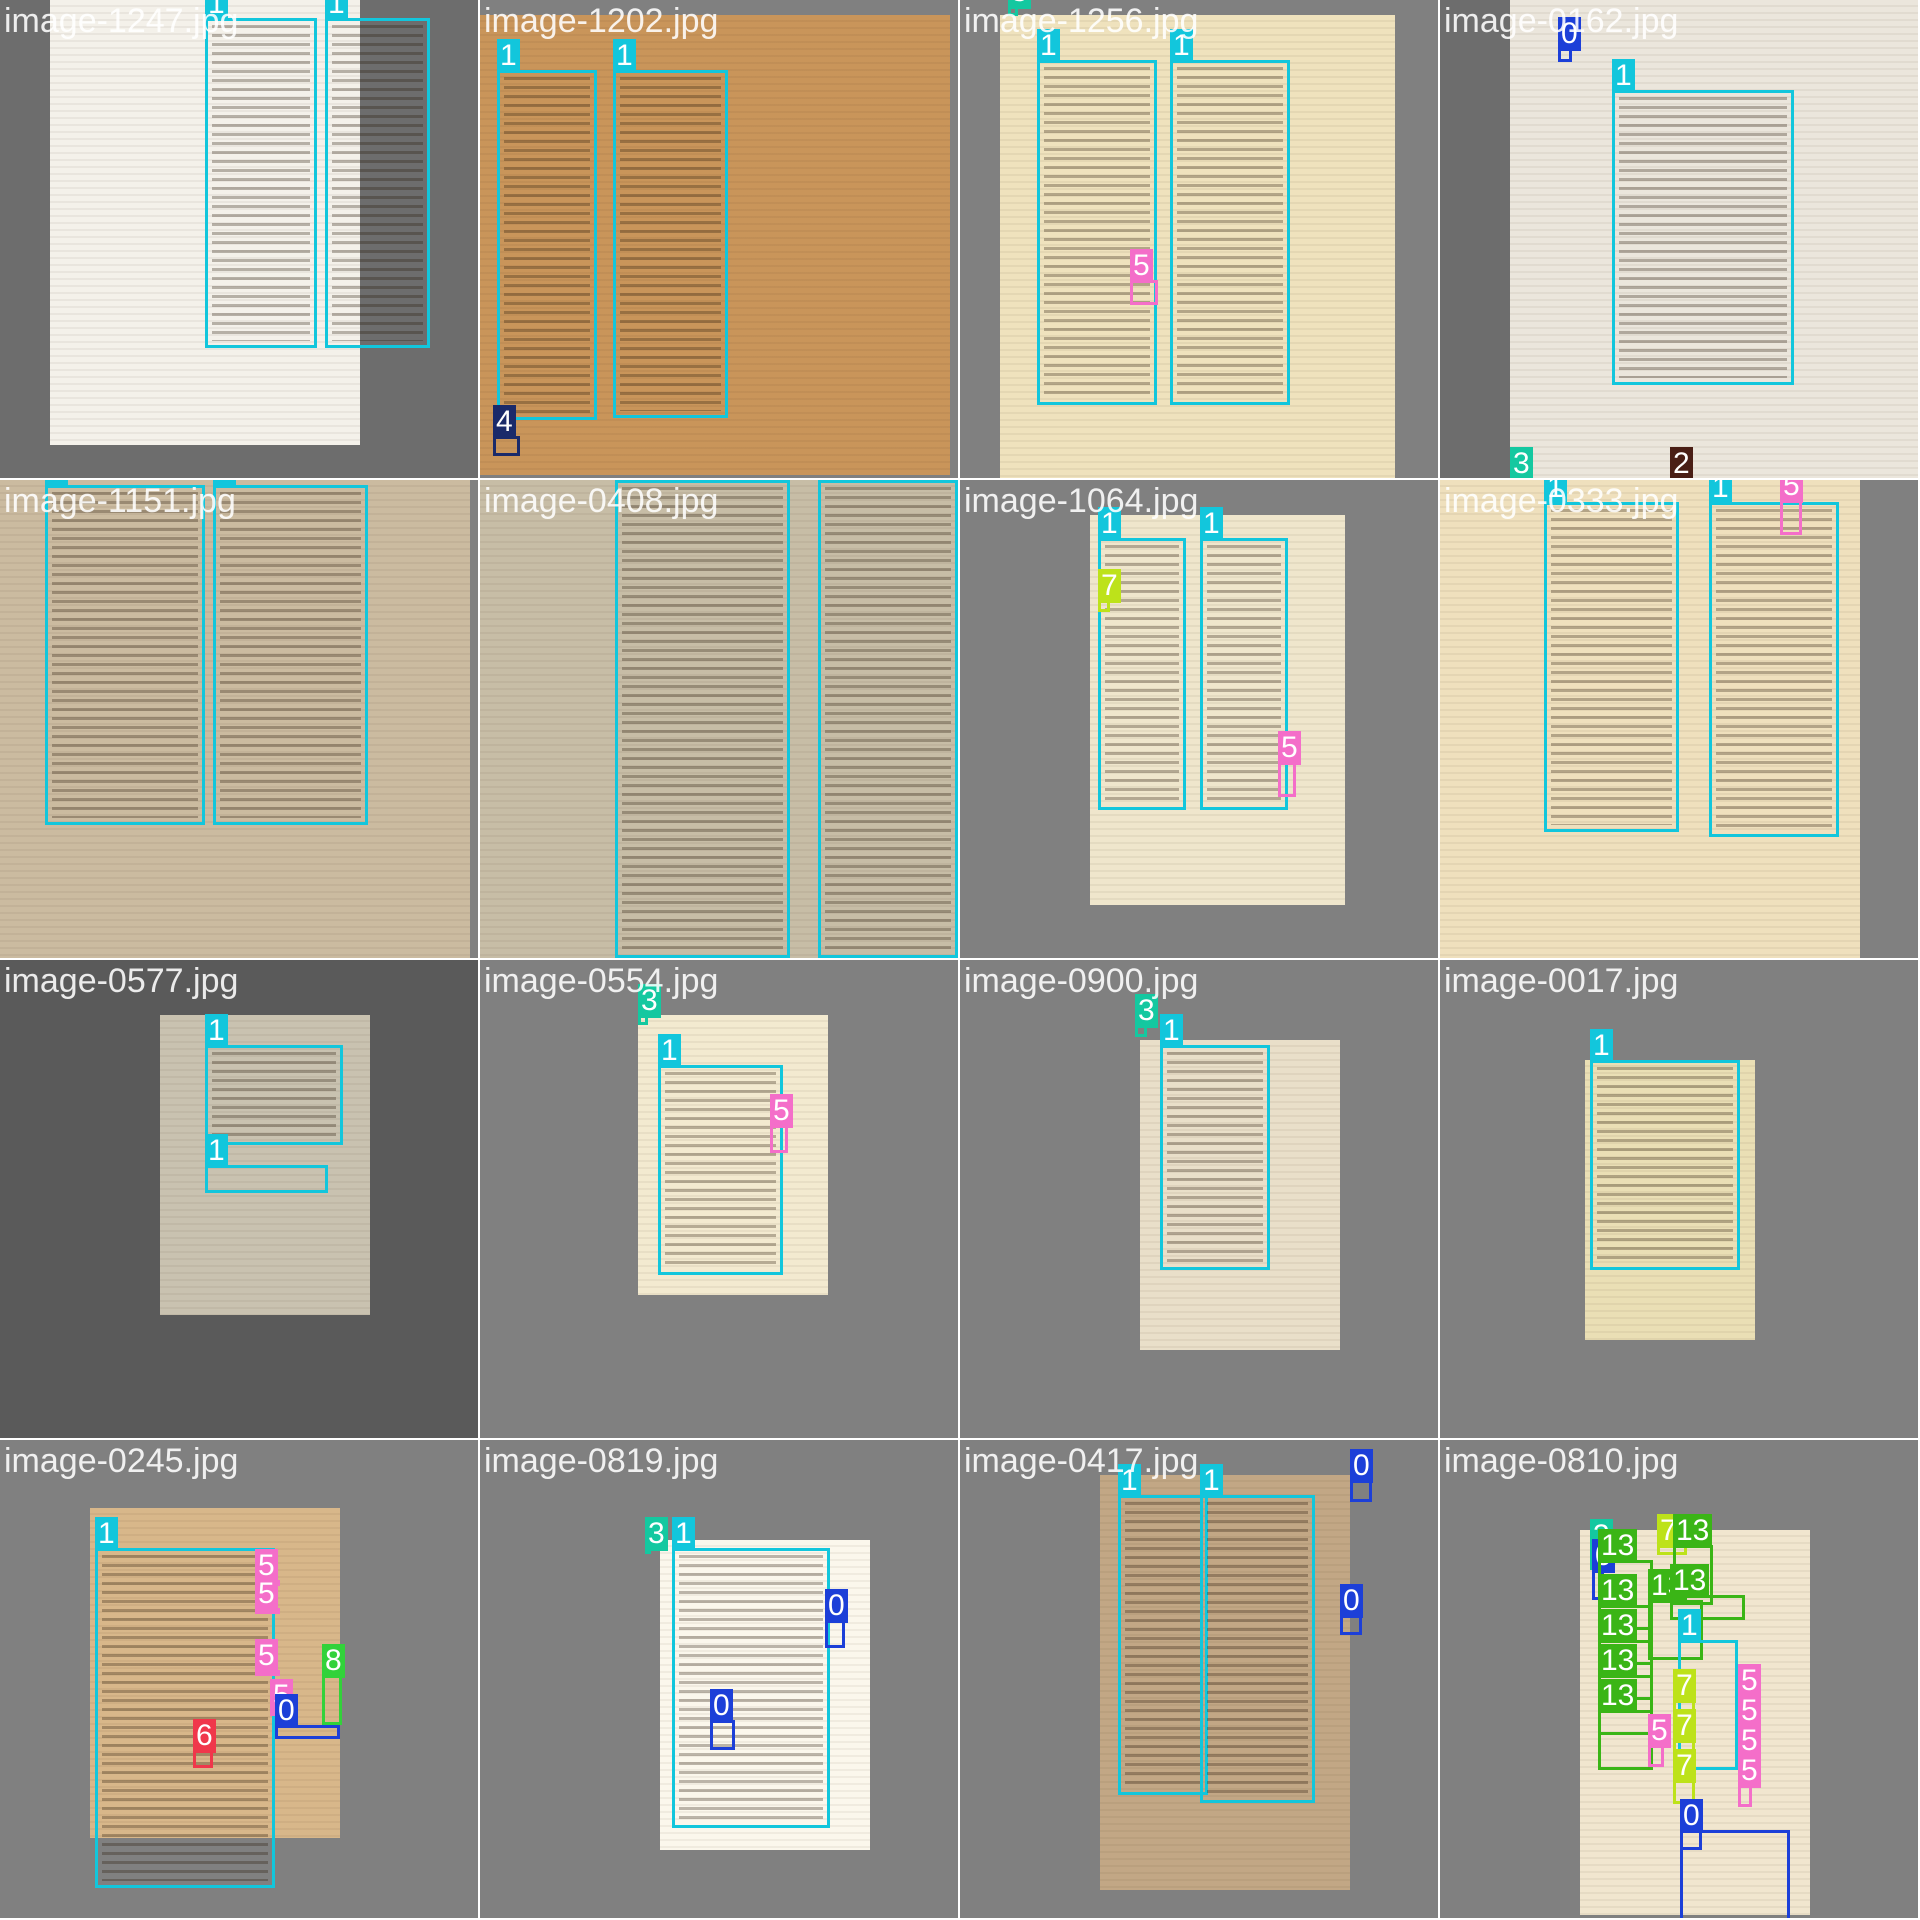 This screenshot has height=1920, width=1920. Describe the element at coordinates (333, 1661) in the screenshot. I see `detection-class-label: 8` at that location.